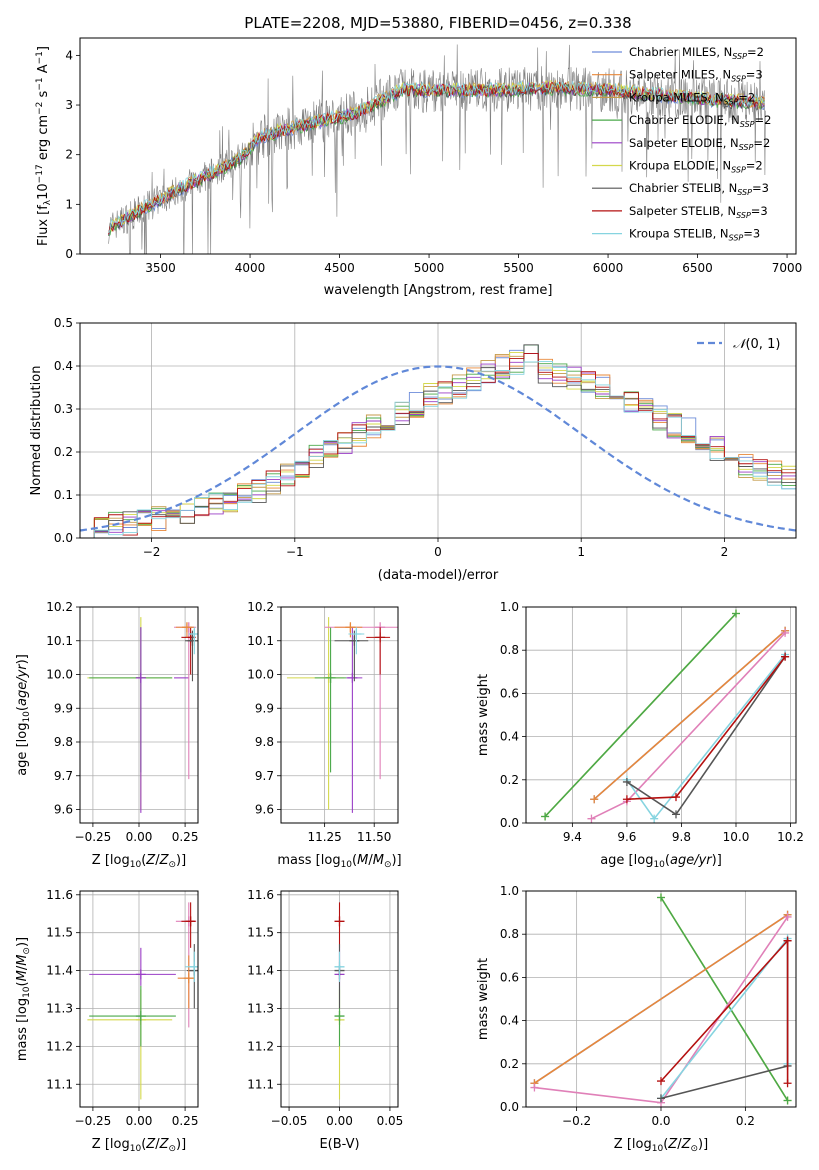 The image size is (819, 1170). I want to click on y-tick-label: 0, so click(69, 254).